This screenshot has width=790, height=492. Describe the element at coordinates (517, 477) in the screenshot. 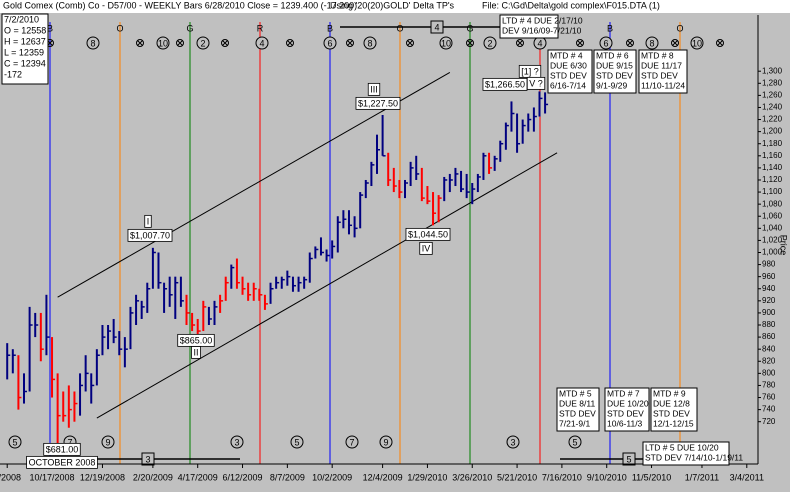

I see `x-tick-label: 5/21/2010` at that location.